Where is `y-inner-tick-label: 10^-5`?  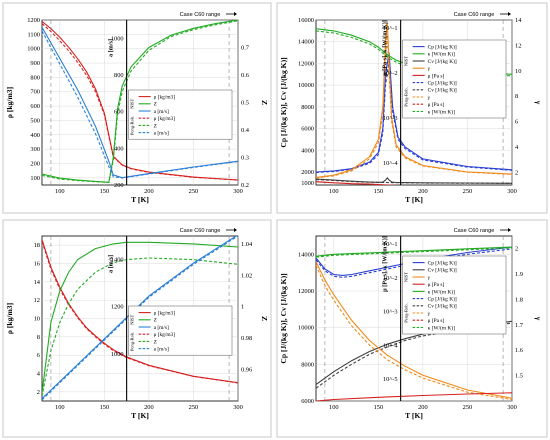
y-inner-tick-label: 10^-5 is located at coordinates (390, 379).